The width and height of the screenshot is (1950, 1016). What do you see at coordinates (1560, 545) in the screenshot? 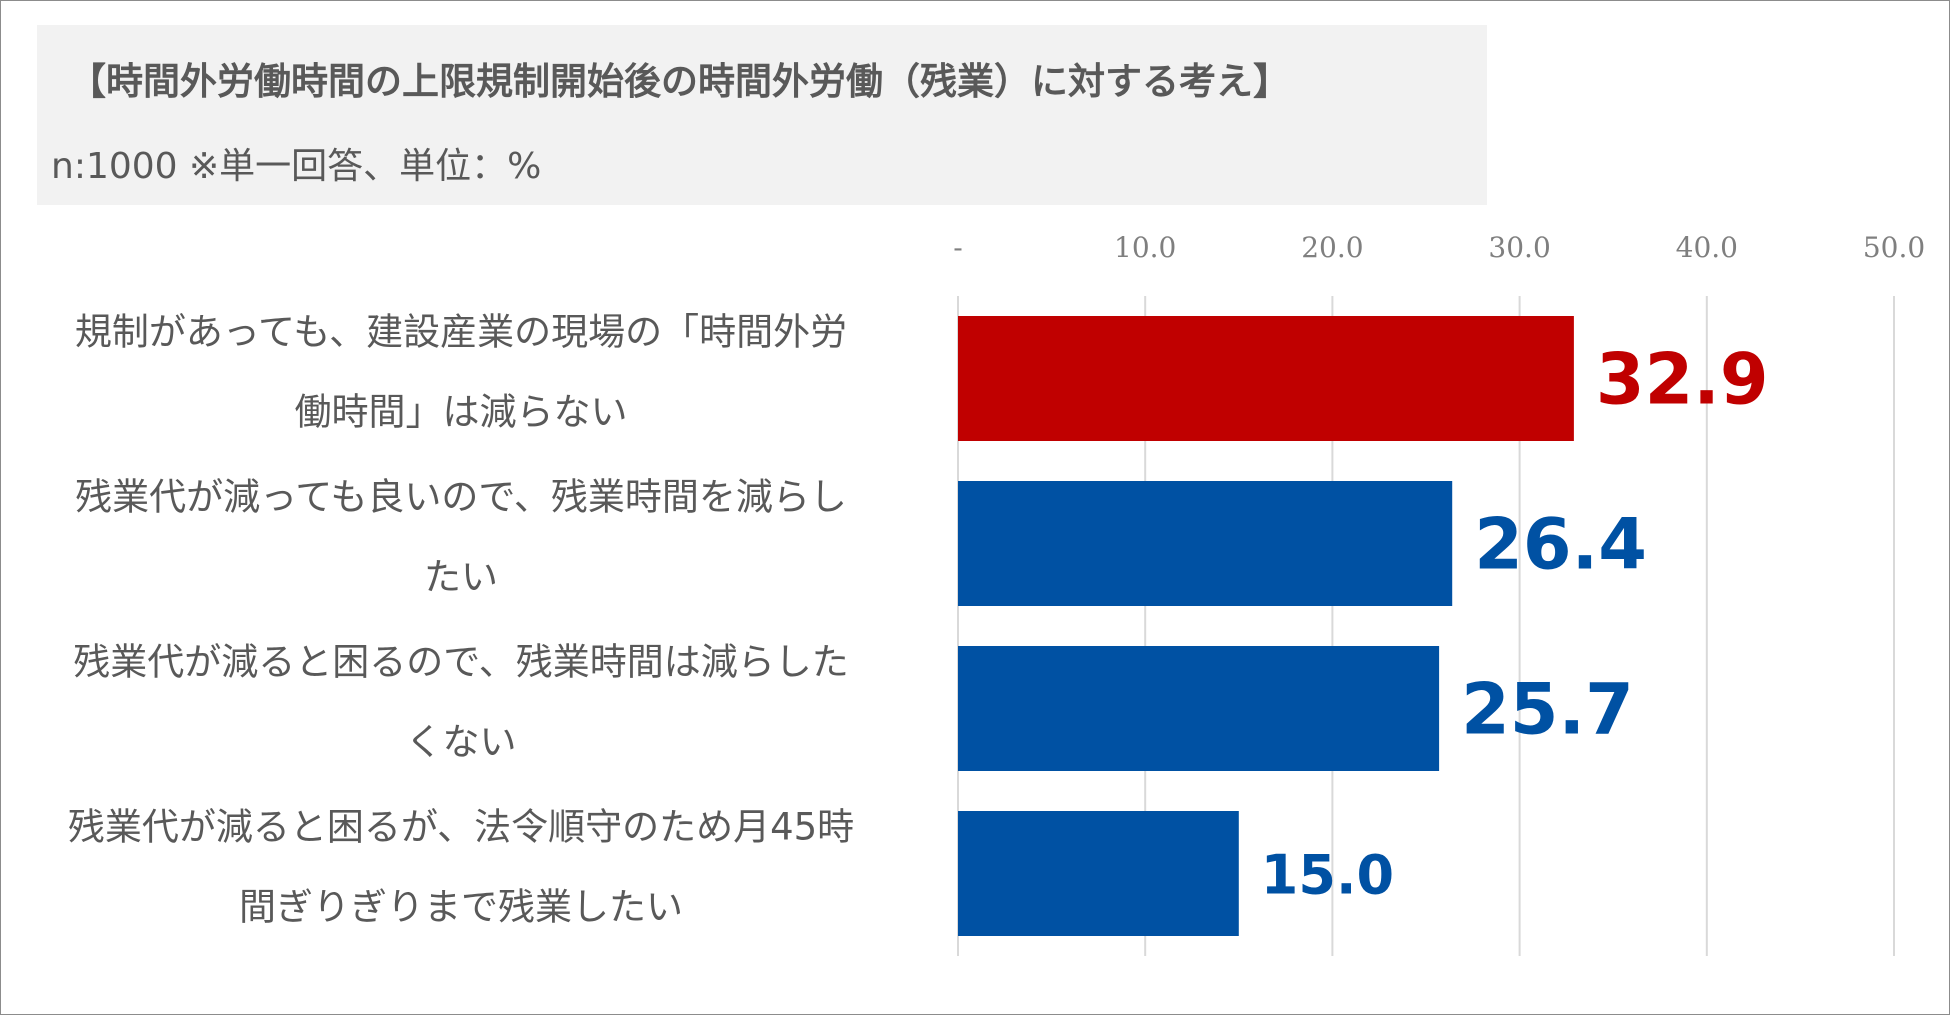
I see `data-label: 26.4` at bounding box center [1560, 545].